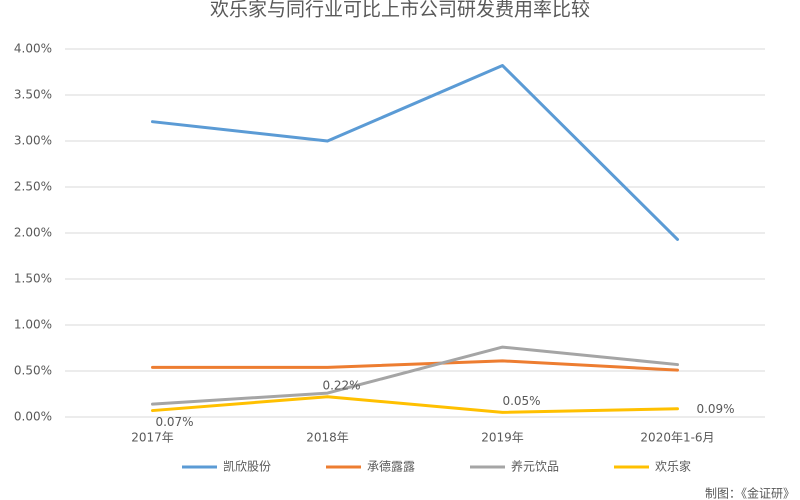 The width and height of the screenshot is (800, 500). I want to click on y-tick-label: 0.00%, so click(33, 417).